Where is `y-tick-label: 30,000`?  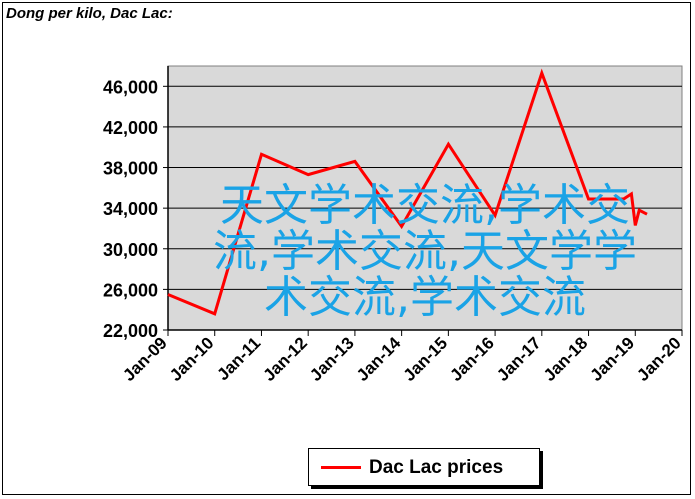 y-tick-label: 30,000 is located at coordinates (130, 250).